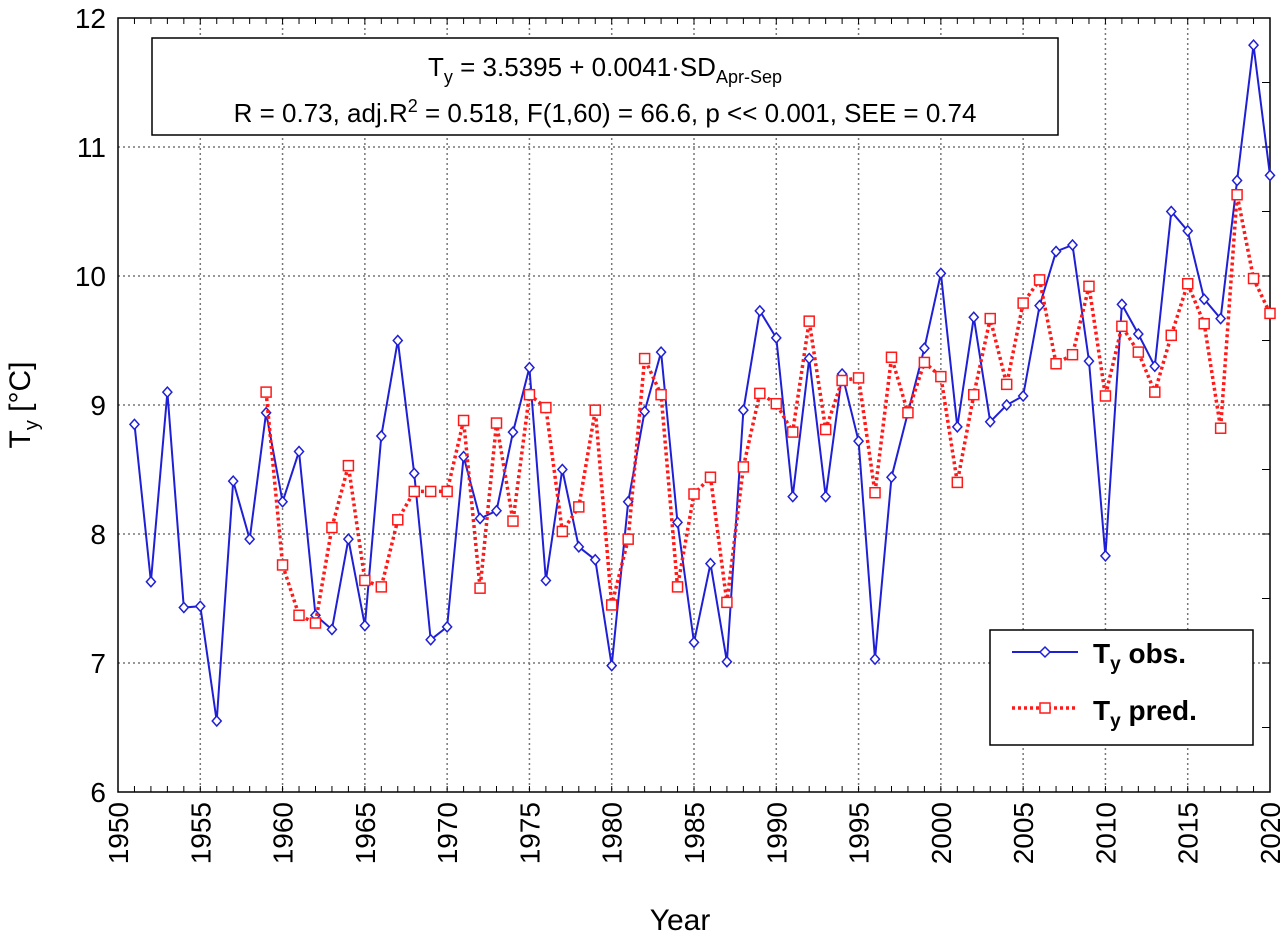 Image resolution: width=1280 pixels, height=944 pixels. What do you see at coordinates (365, 833) in the screenshot?
I see `x-tick-label: 1965` at bounding box center [365, 833].